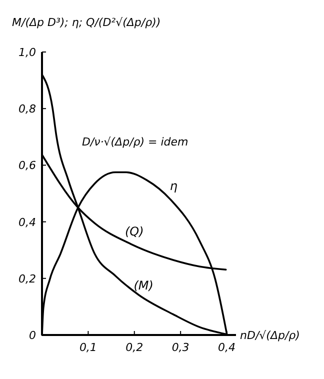 This screenshot has height=379, width=324. Describe the element at coordinates (174, 186) in the screenshot. I see `series-label: η` at that location.